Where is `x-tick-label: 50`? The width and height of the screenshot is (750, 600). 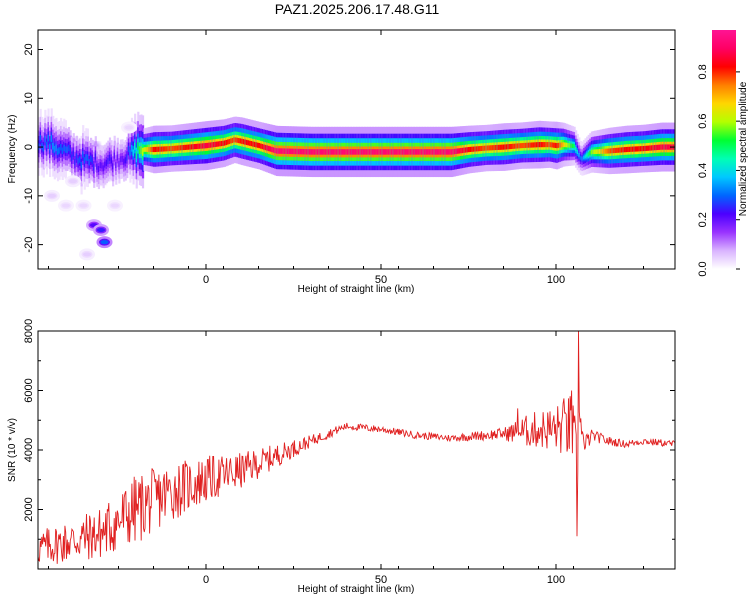
x-tick-label: 50 is located at coordinates (381, 580).